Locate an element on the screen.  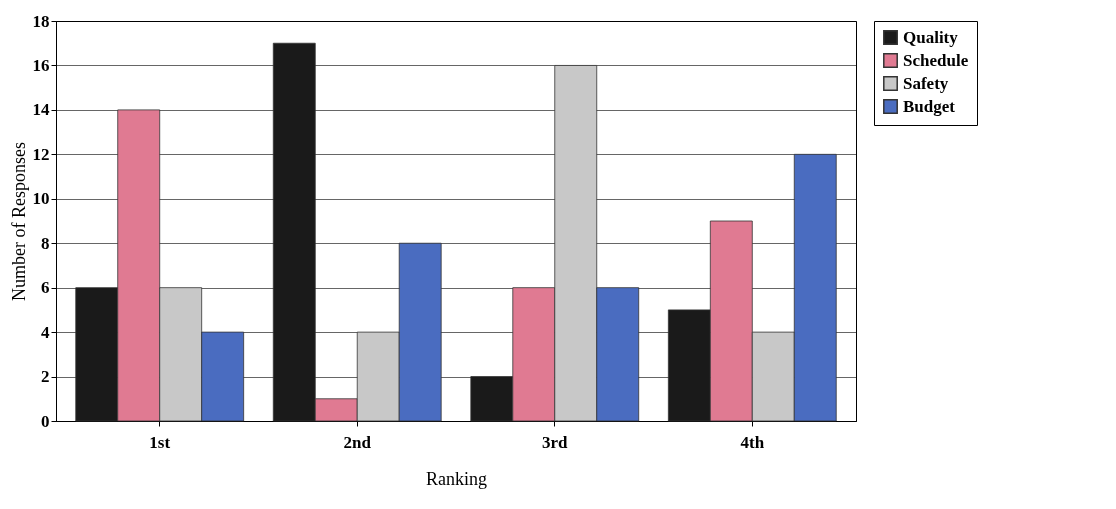
y-tick-label: 6 is located at coordinates (45, 288).